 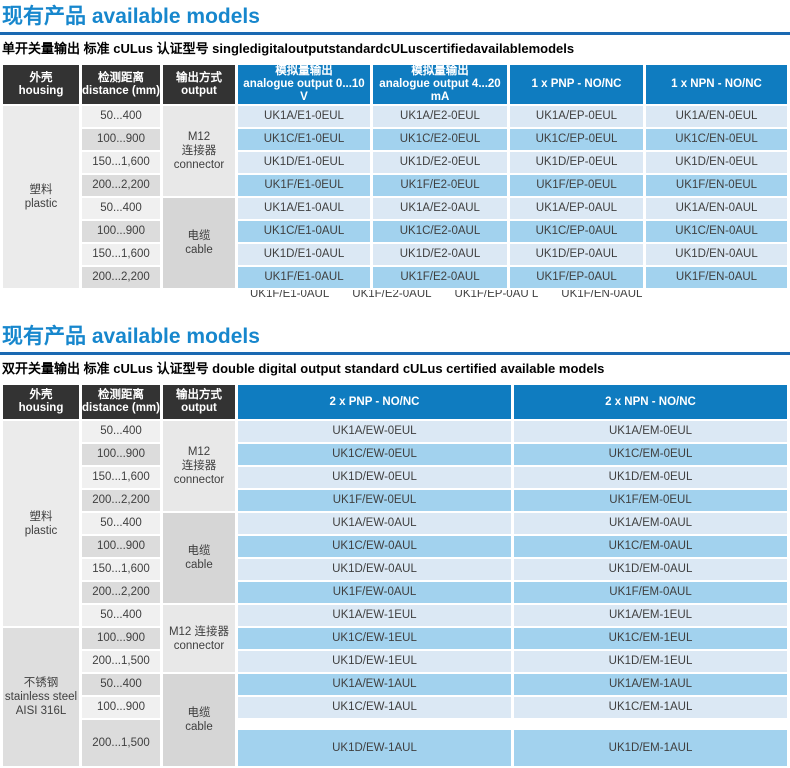 What do you see at coordinates (650, 684) in the screenshot?
I see `model-cell: UK1A/EM-1AUL` at bounding box center [650, 684].